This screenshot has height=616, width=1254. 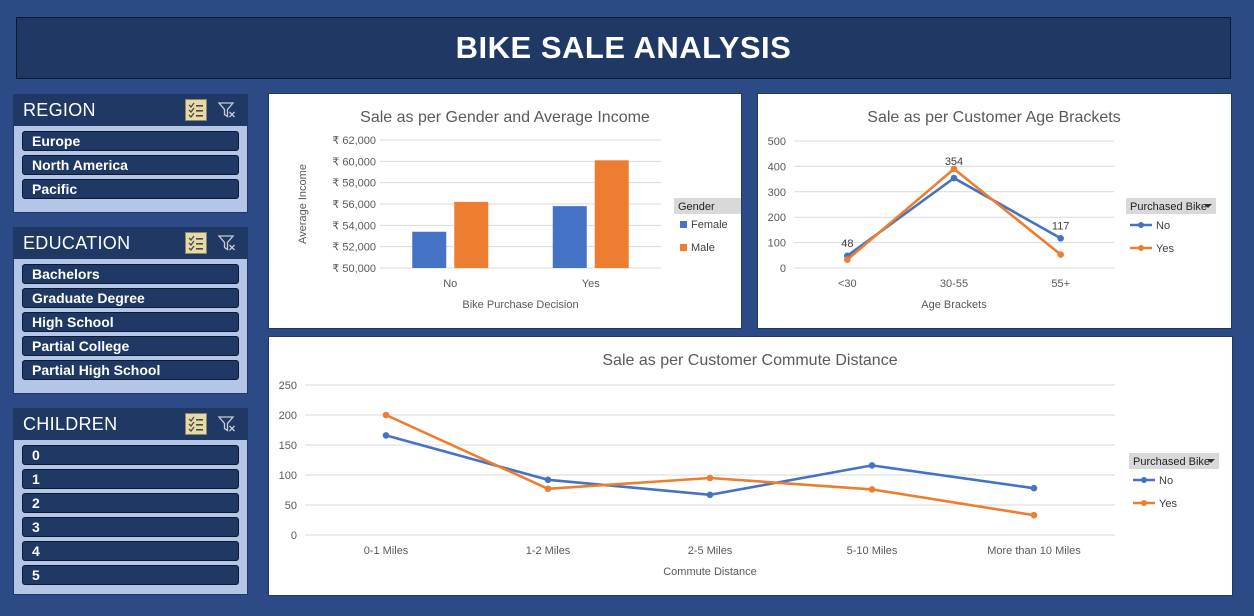 What do you see at coordinates (777, 167) in the screenshot?
I see `y-tick-label: 400` at bounding box center [777, 167].